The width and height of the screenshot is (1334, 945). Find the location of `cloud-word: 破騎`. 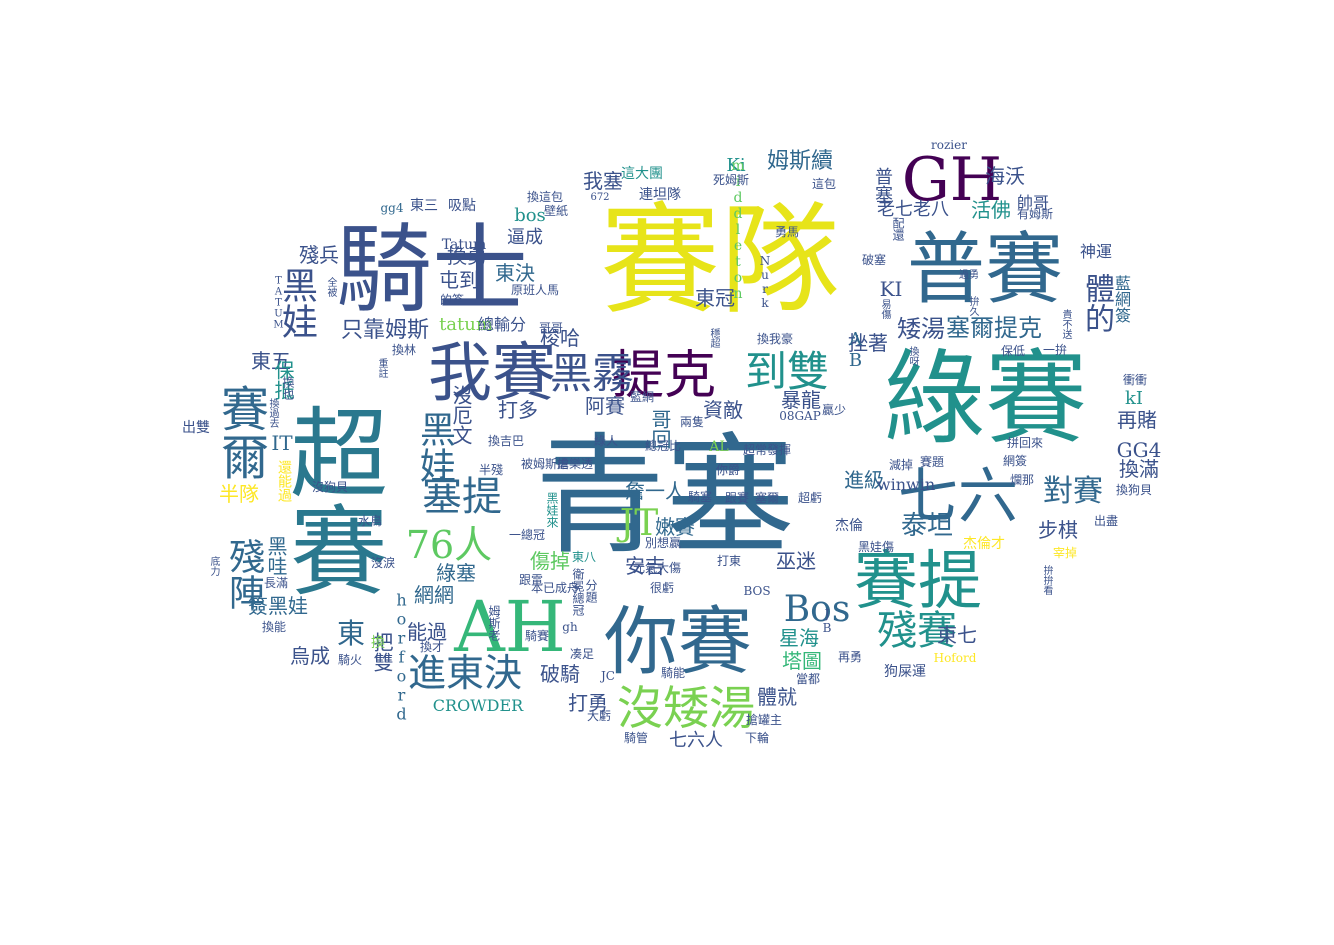

cloud-word: 破騎 is located at coordinates (560, 674).